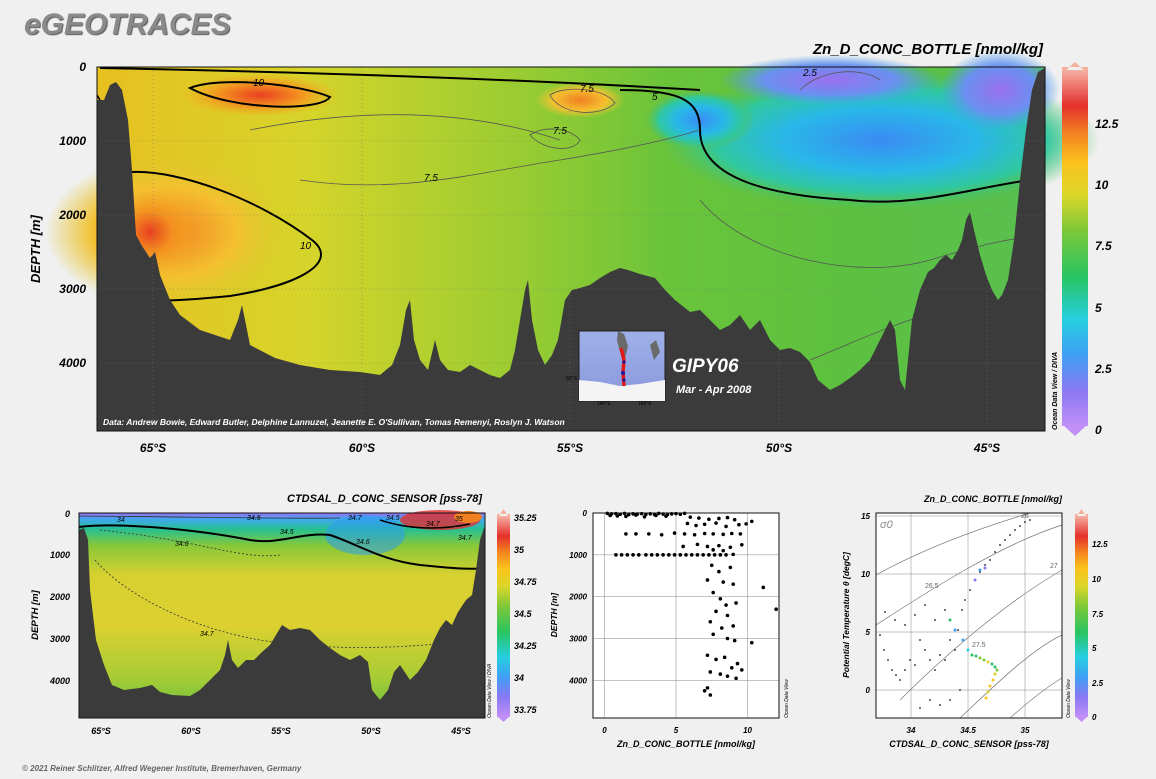  Describe the element at coordinates (127, 24) in the screenshot. I see `egeotraces-logo: eGEOTRACES` at that location.